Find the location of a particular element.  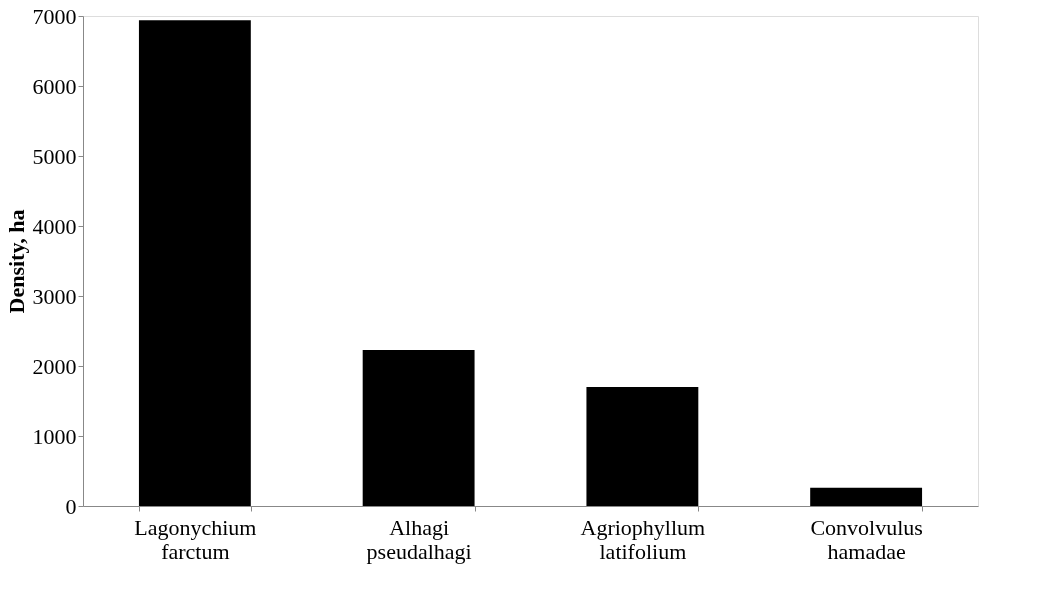

x-tick-label: Alhagi pseudalhagi is located at coordinates (419, 539).